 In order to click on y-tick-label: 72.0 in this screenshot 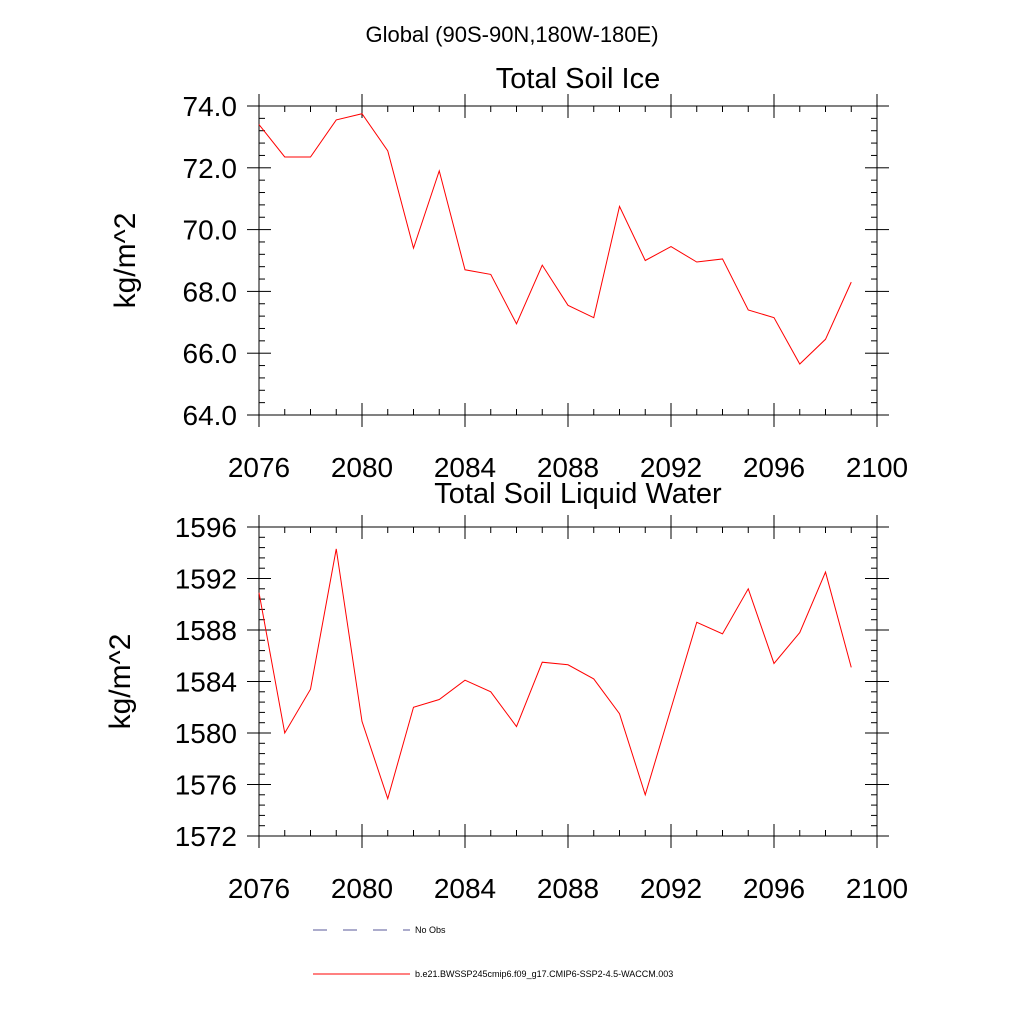, I will do `click(210, 168)`.